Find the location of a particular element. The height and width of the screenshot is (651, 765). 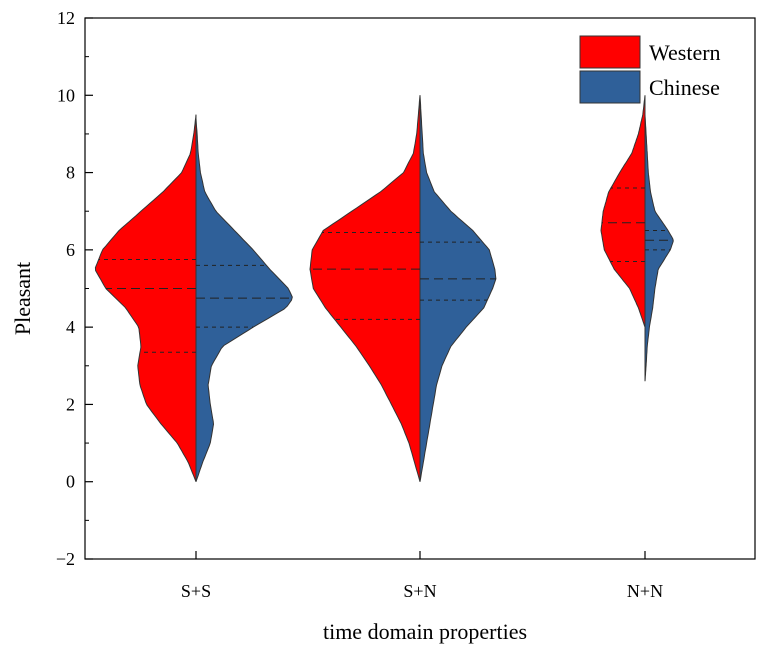

x-tick-label-s-n: S+N is located at coordinates (419, 591).